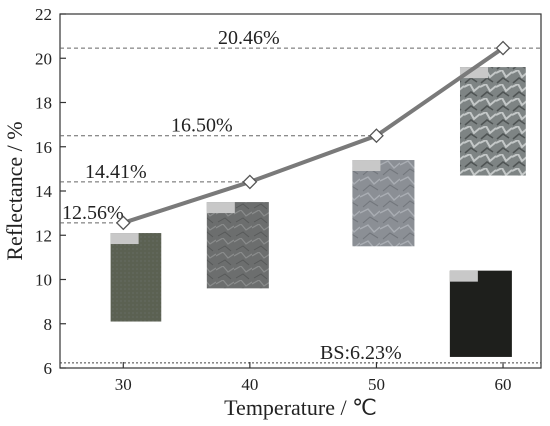 The width and height of the screenshot is (550, 426). What do you see at coordinates (300, 407) in the screenshot?
I see `x-axis-title: Temperature / ℃` at bounding box center [300, 407].